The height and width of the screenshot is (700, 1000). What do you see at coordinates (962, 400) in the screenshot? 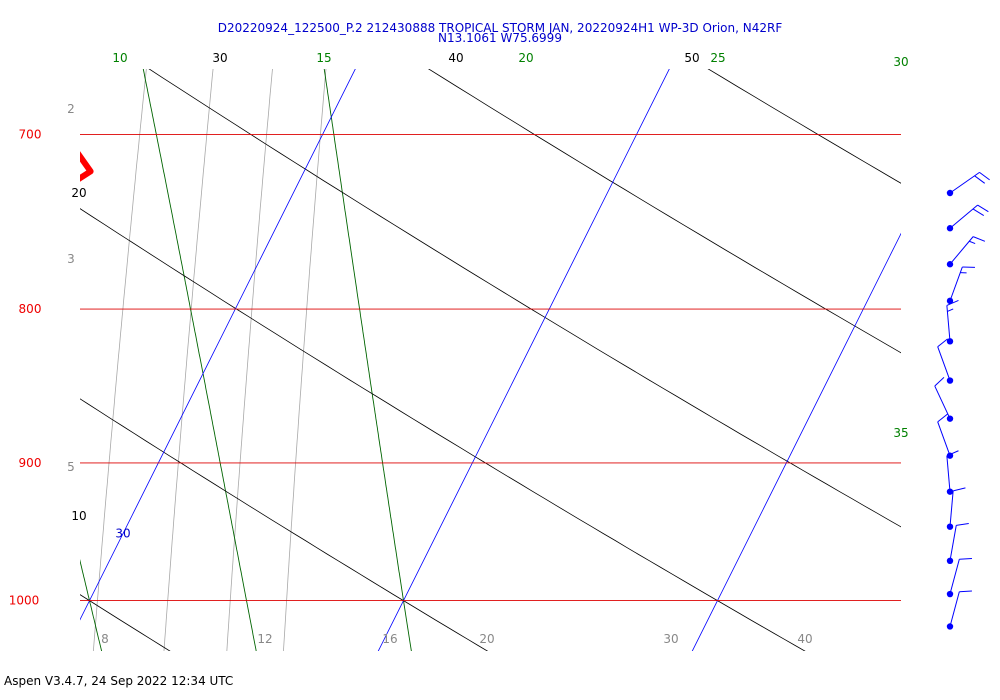
I see `wind-barbs` at bounding box center [962, 400].